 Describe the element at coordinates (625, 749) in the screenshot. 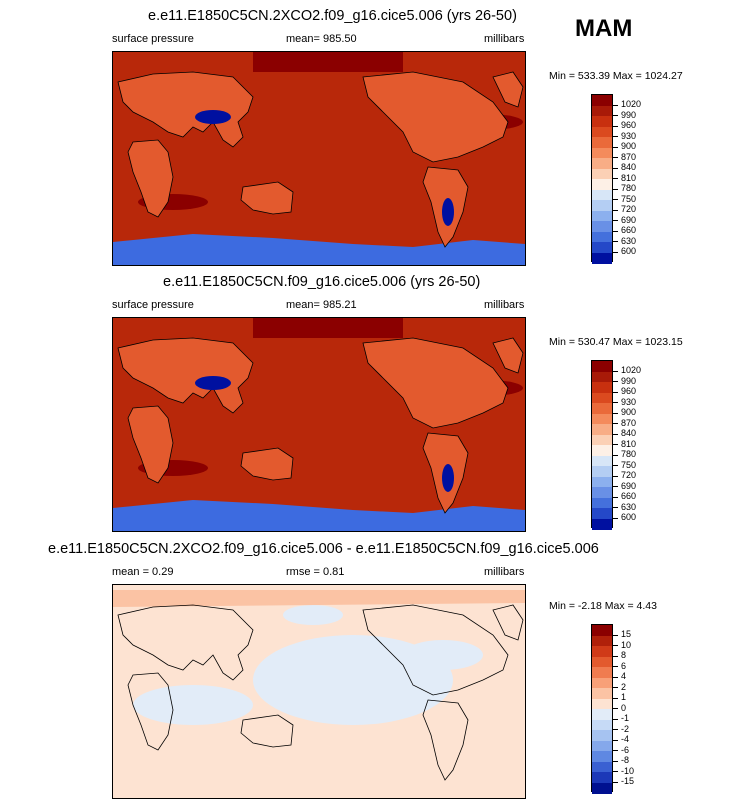

I see `colorbar-label: -6` at that location.